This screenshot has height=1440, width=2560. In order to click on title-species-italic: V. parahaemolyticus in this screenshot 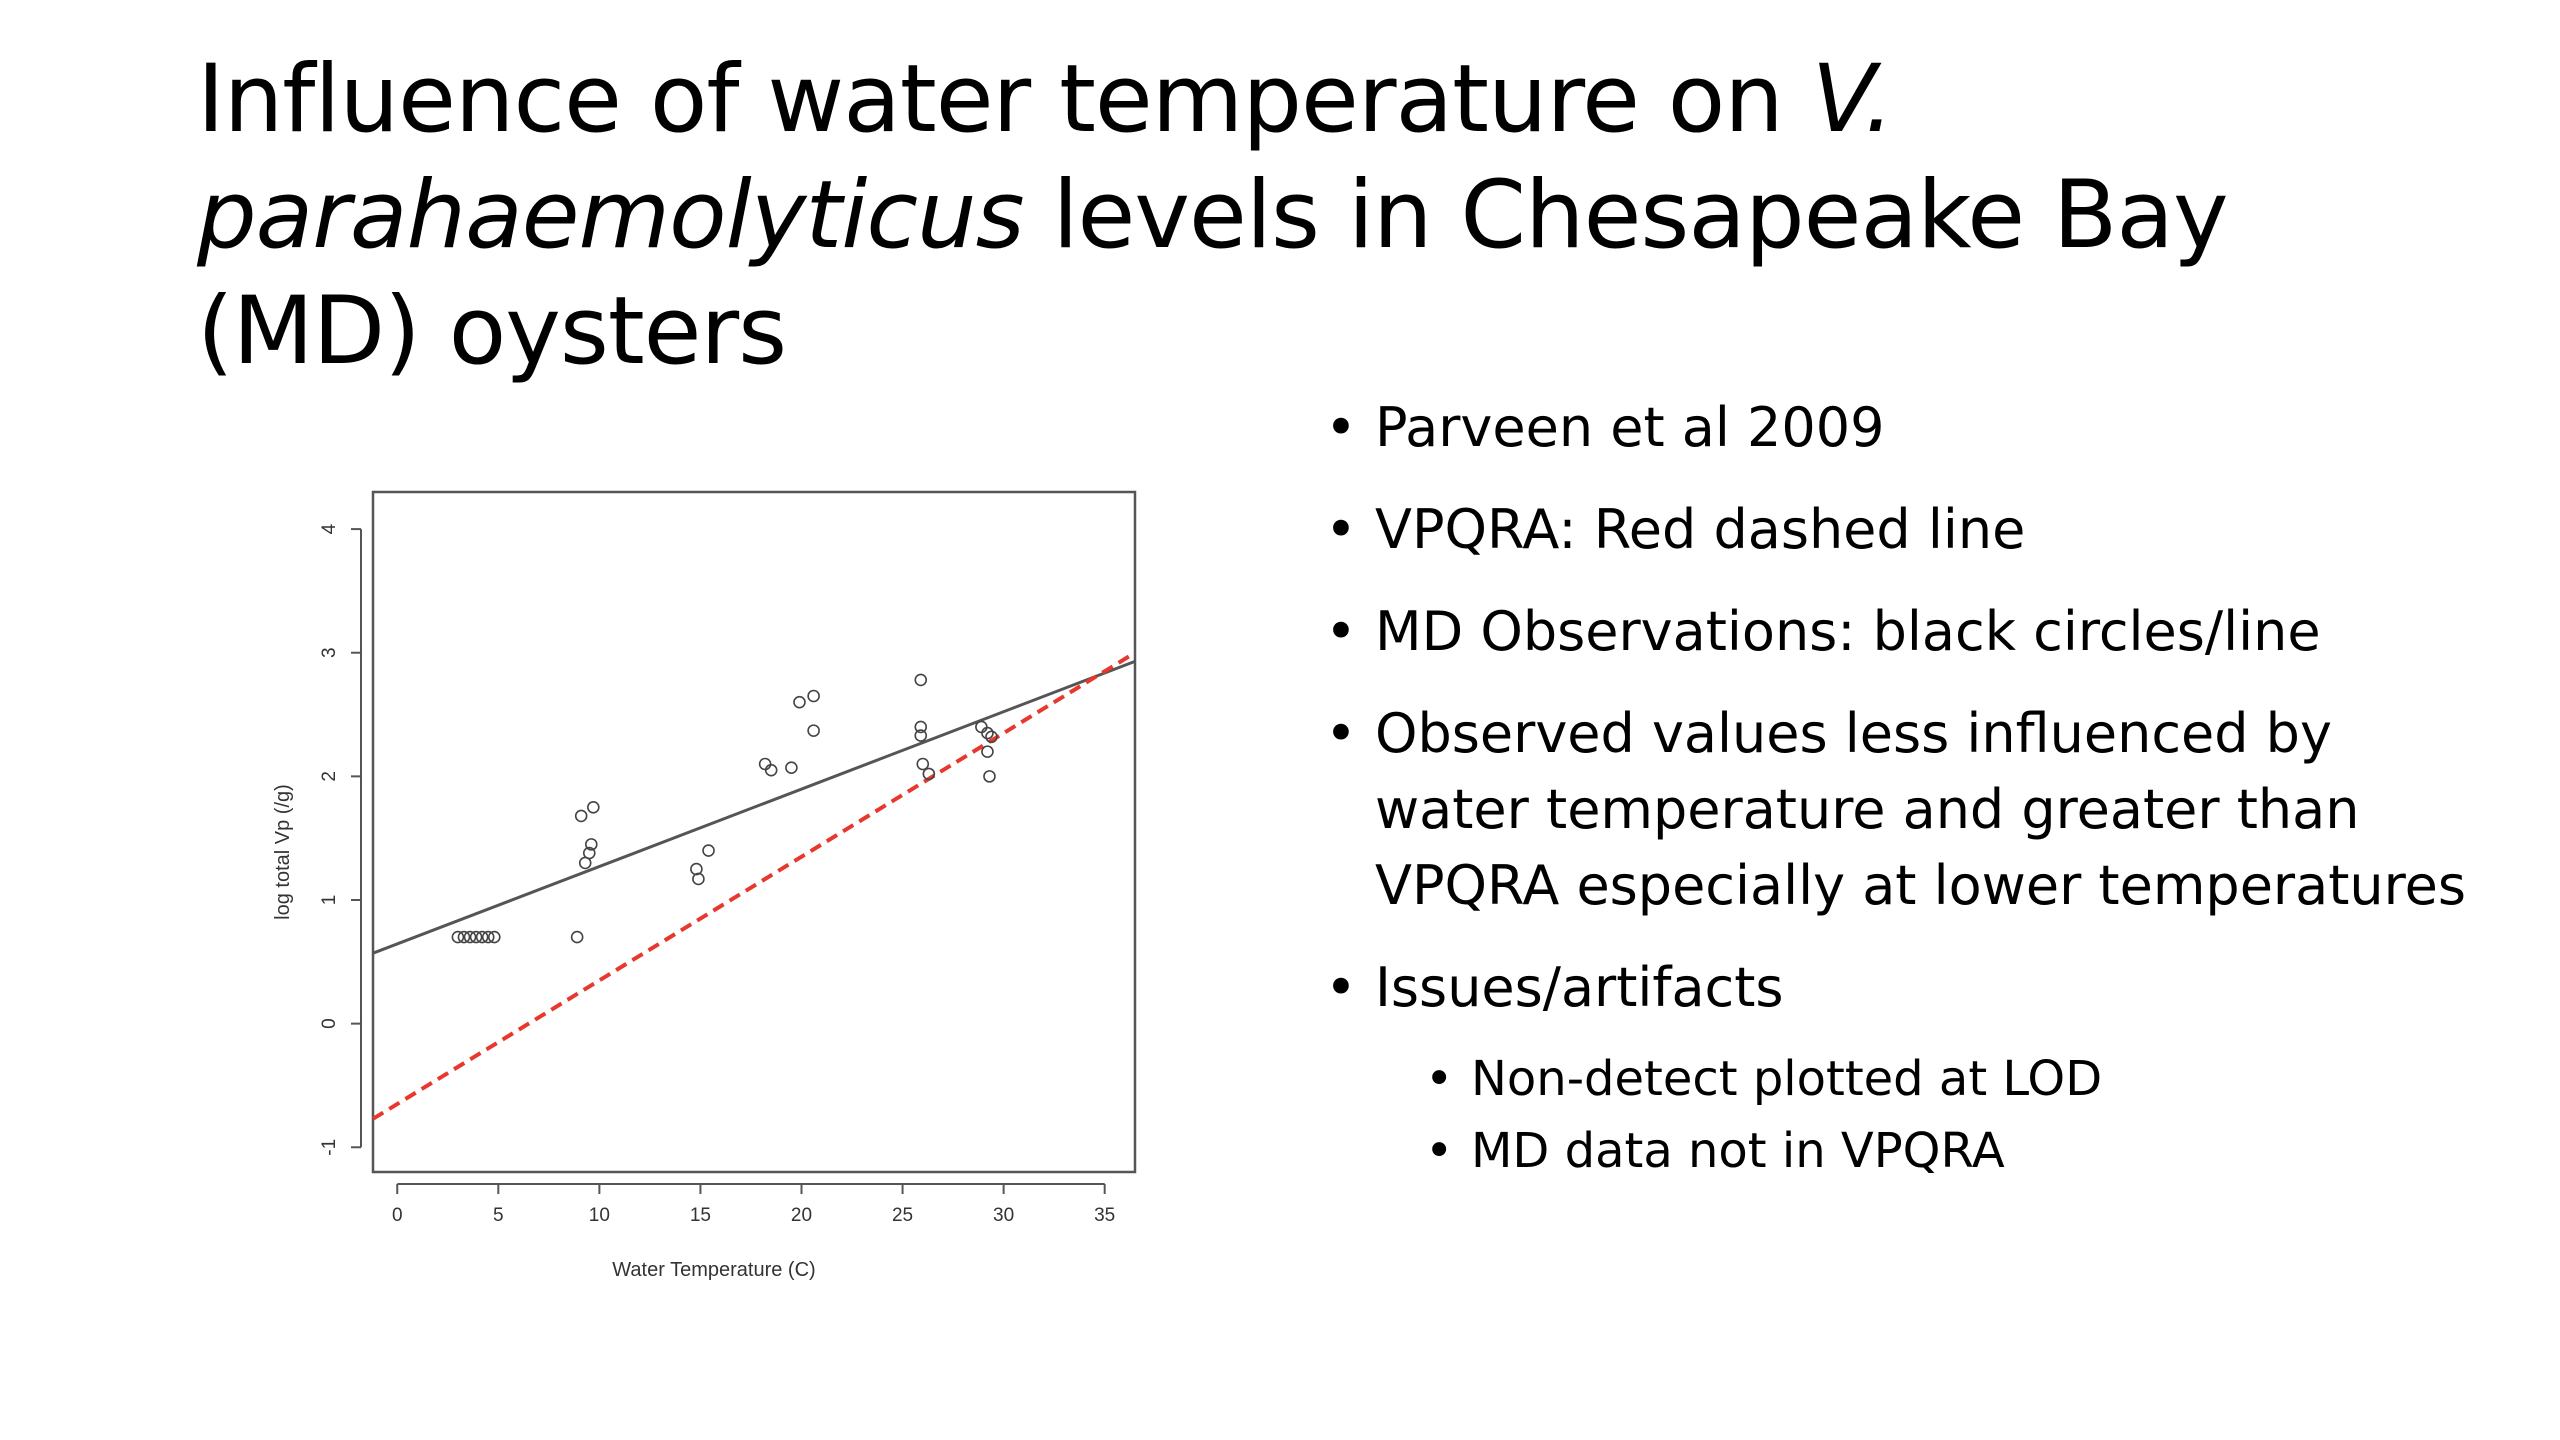, I will do `click(1045, 157)`.